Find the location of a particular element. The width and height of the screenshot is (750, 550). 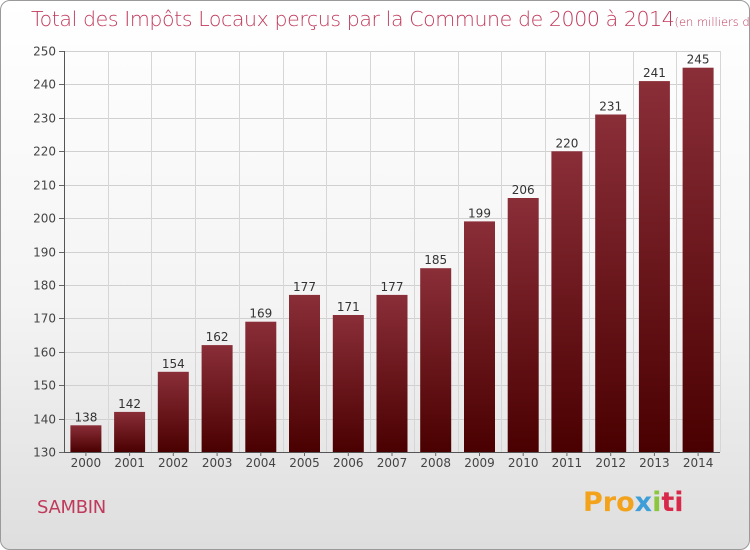

y-tick-label: 160 is located at coordinates (44, 353).